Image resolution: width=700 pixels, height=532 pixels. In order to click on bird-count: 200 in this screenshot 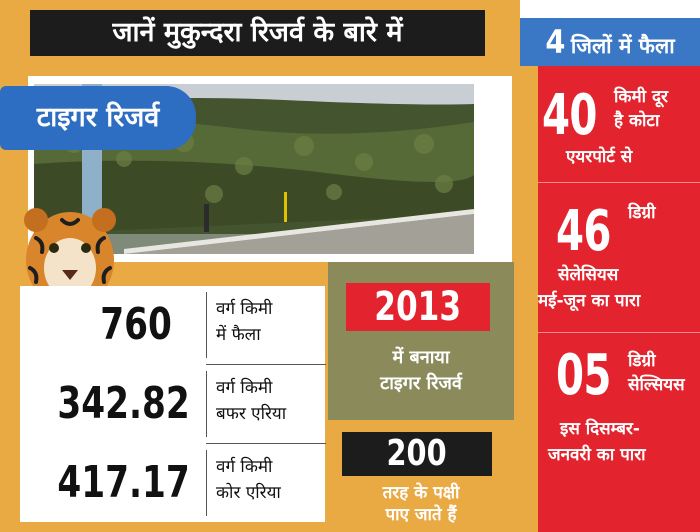, I will do `click(417, 454)`.